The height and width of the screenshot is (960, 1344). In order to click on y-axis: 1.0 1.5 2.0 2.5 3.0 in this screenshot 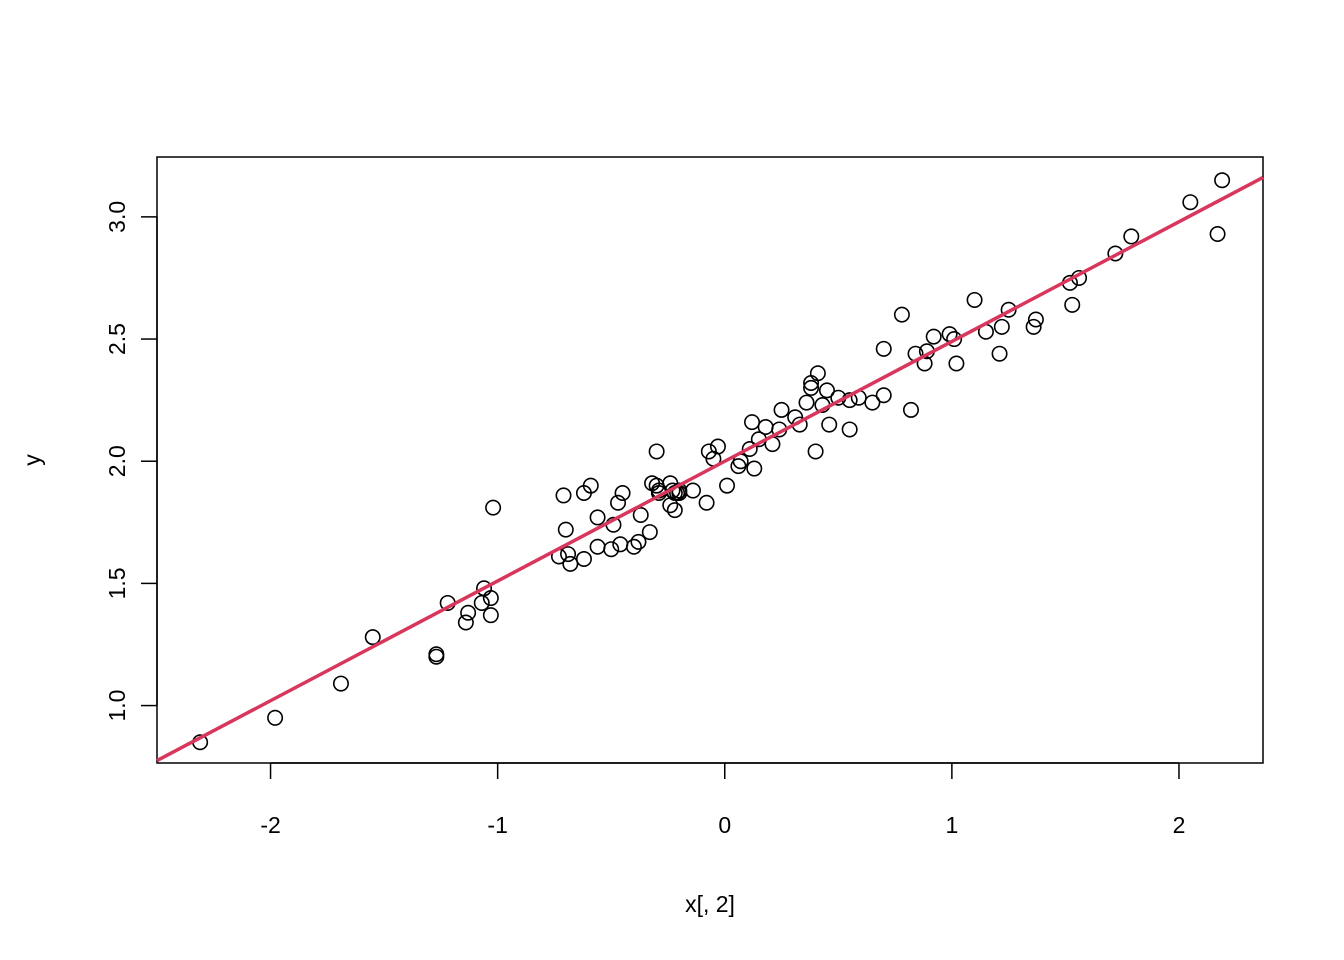, I will do `click(131, 461)`.